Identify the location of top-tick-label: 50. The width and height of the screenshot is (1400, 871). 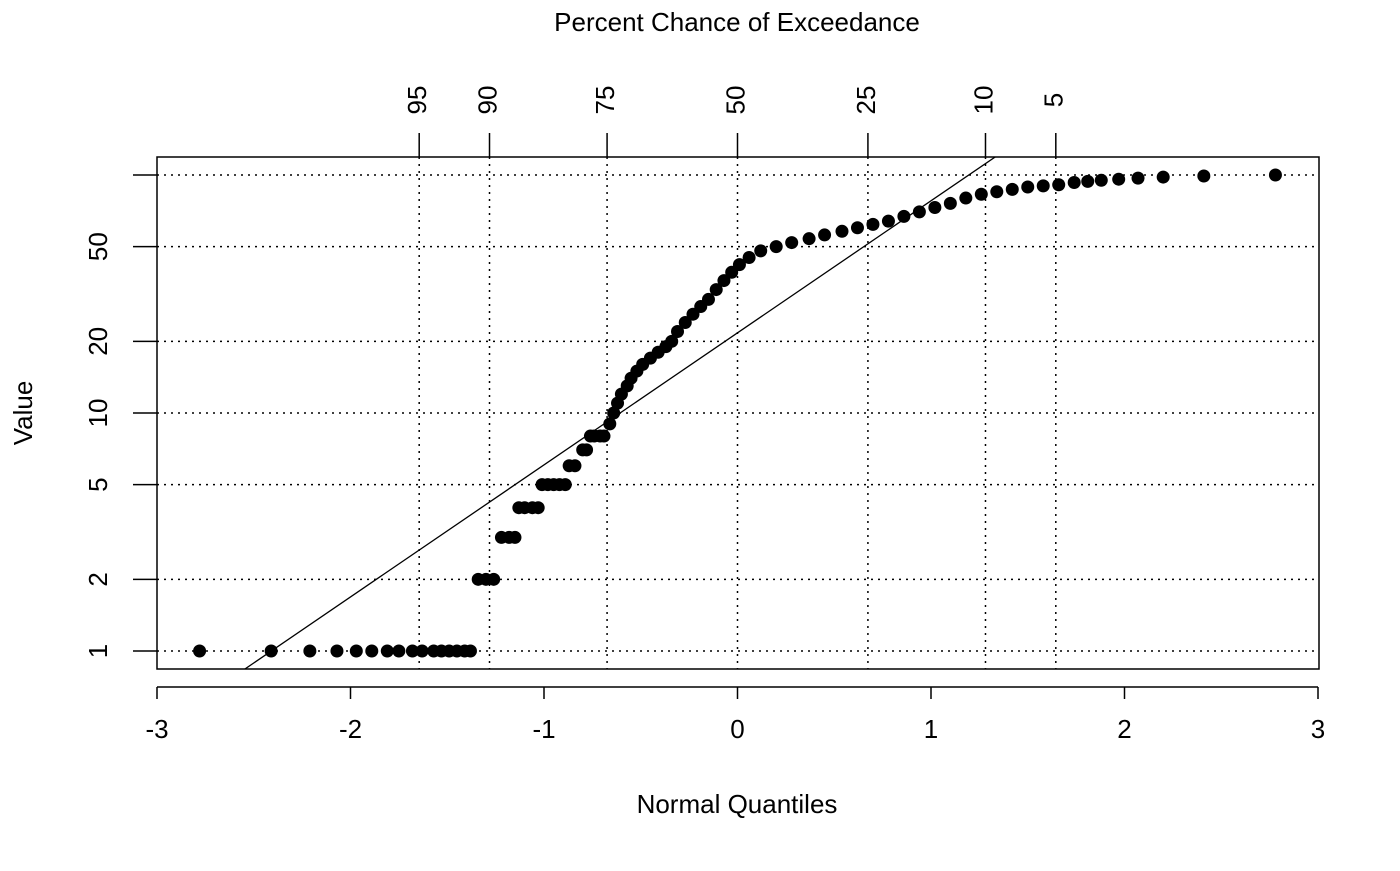
(735, 100).